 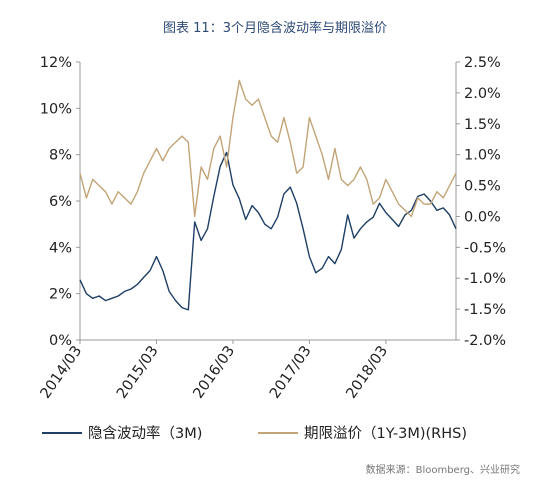 I want to click on legend-label-vol: 隐含波动率（3M), so click(x=145, y=433).